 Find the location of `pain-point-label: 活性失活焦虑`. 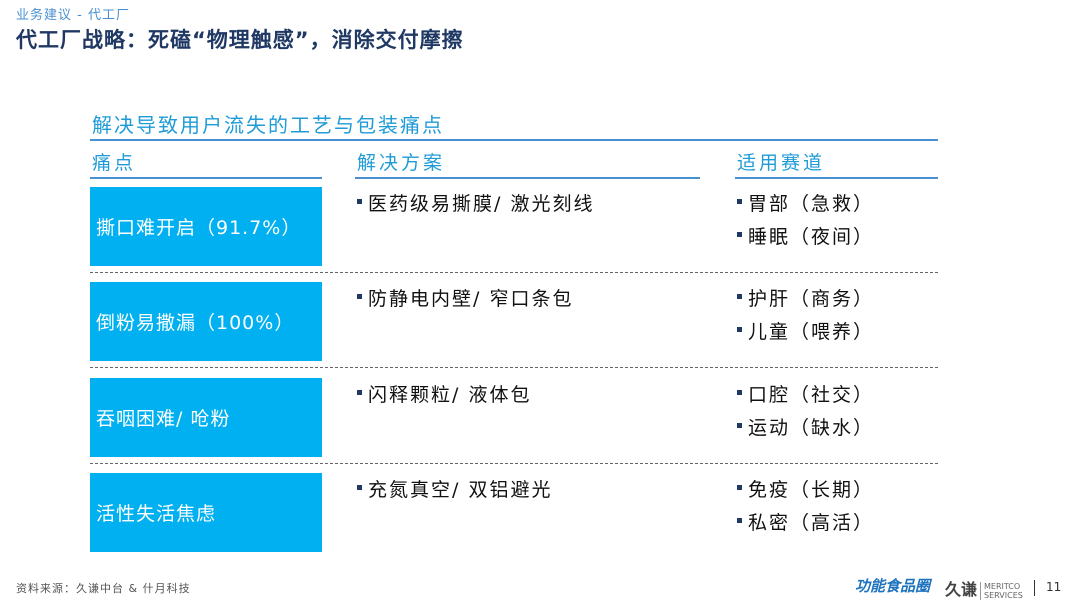

pain-point-label: 活性失活焦虑 is located at coordinates (156, 513).